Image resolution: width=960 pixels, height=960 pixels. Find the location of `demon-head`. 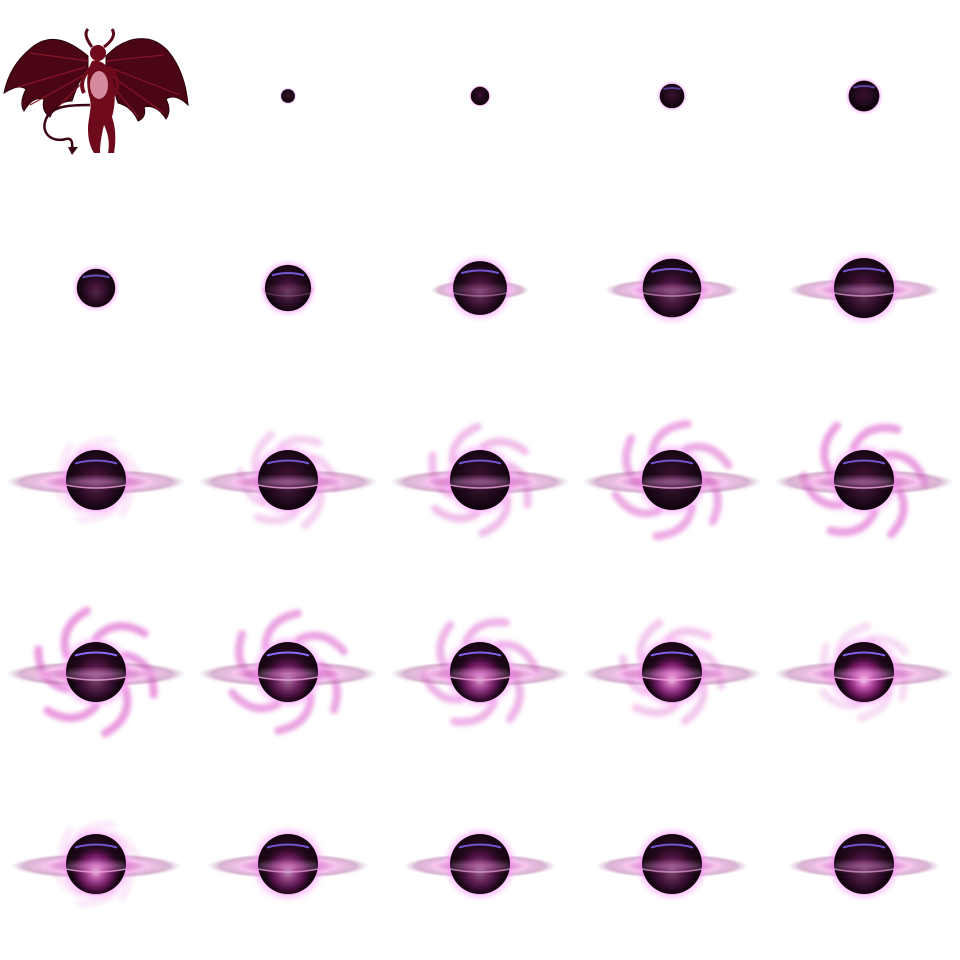

demon-head is located at coordinates (98, 53).